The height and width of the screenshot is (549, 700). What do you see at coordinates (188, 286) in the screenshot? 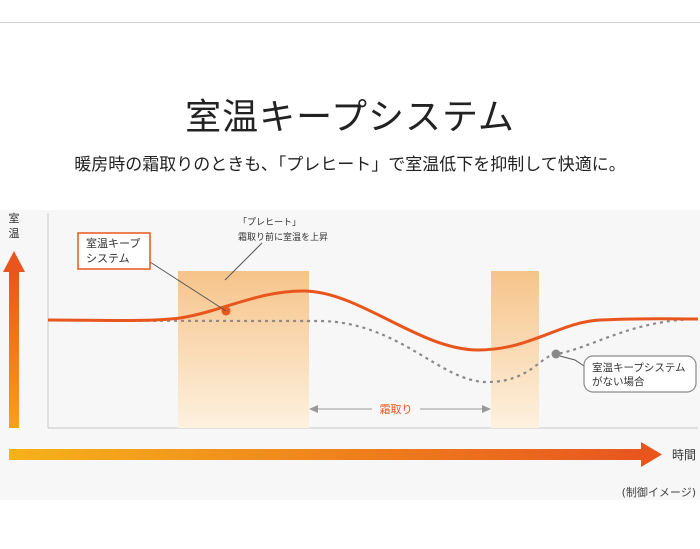
I see `keep-system-leader` at bounding box center [188, 286].